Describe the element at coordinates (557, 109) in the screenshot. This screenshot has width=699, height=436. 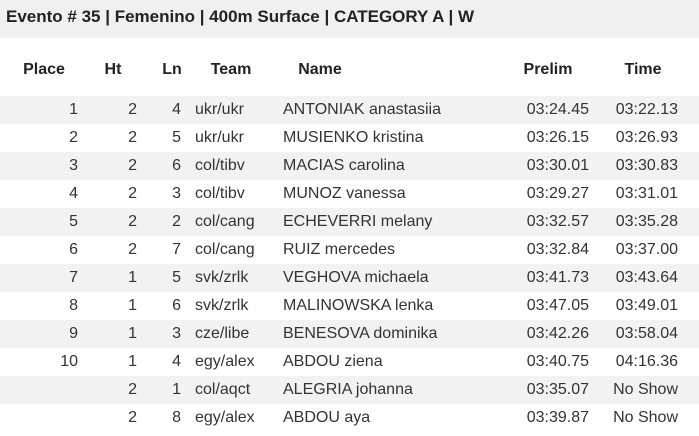
I see `prelim-cell: 03:24.45` at that location.